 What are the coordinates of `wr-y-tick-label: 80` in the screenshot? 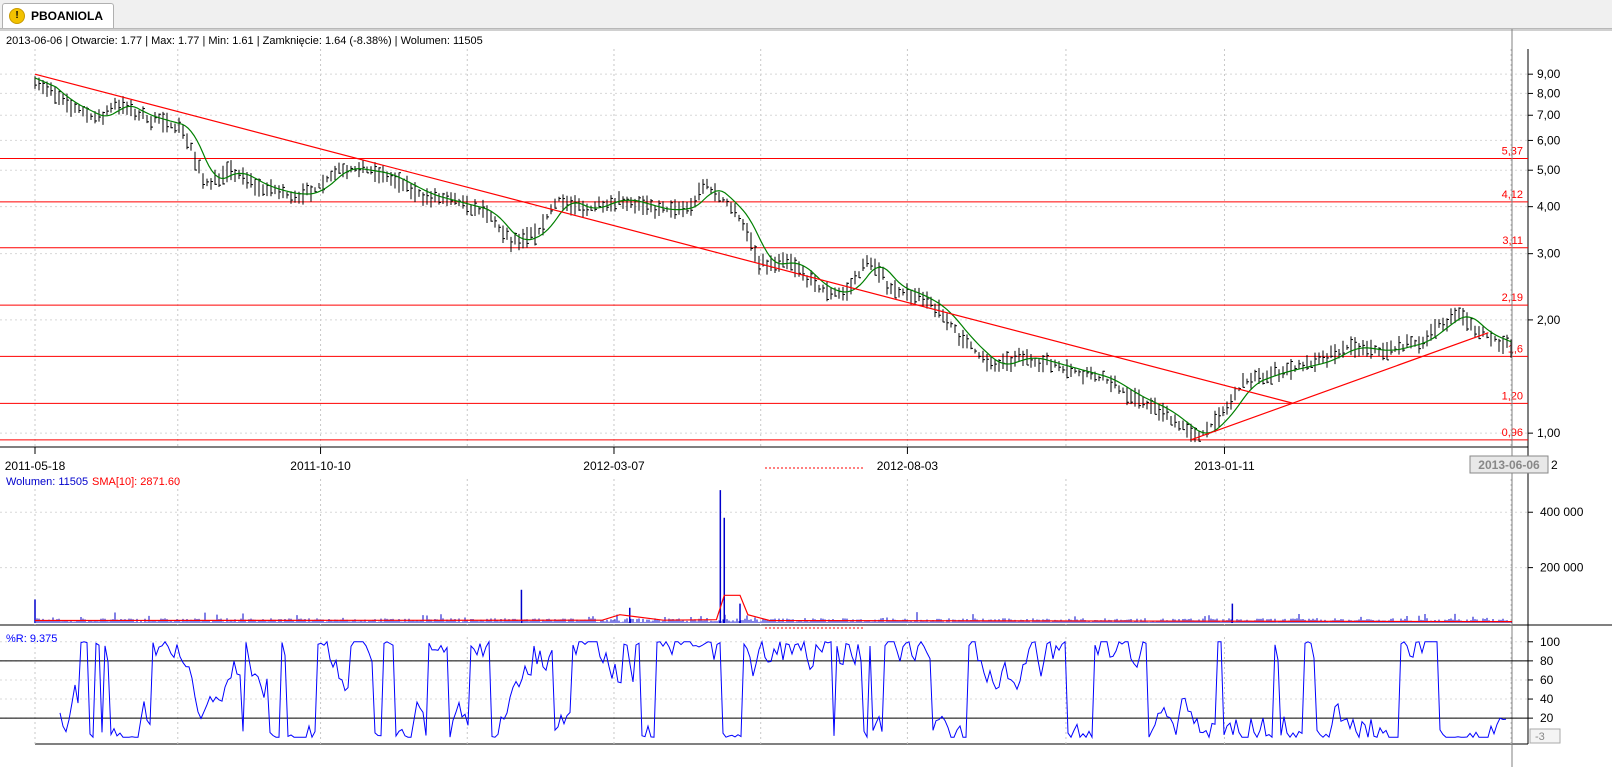 It's located at (1547, 661).